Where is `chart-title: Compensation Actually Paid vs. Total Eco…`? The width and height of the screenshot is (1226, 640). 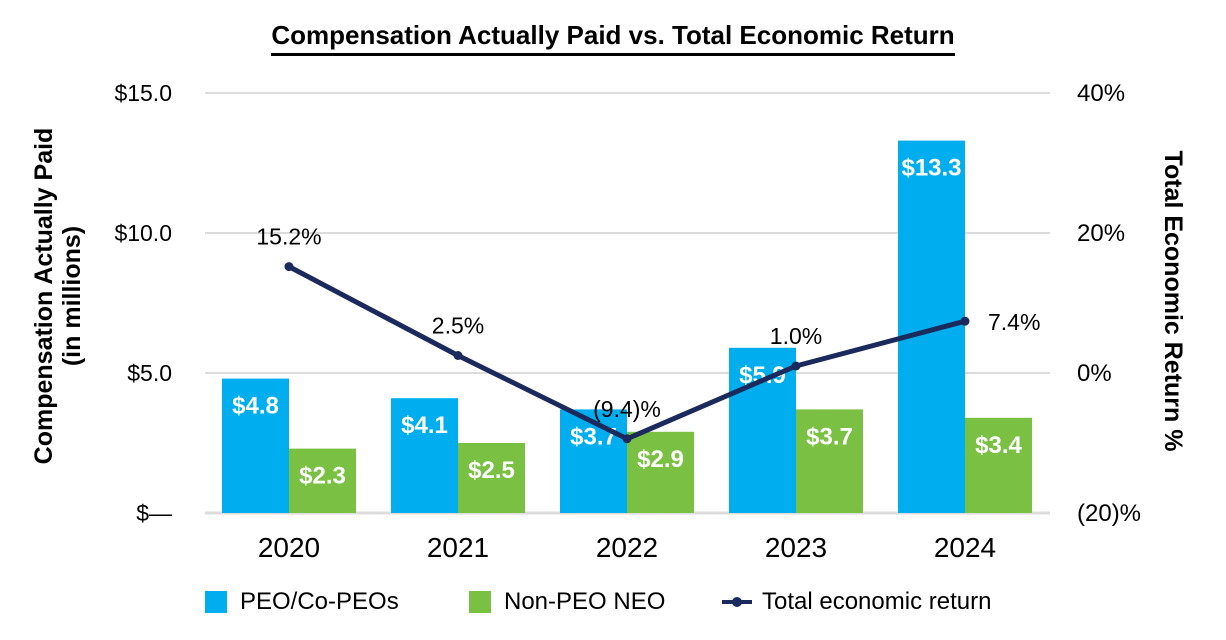 chart-title: Compensation Actually Paid vs. Total Eco… is located at coordinates (613, 38).